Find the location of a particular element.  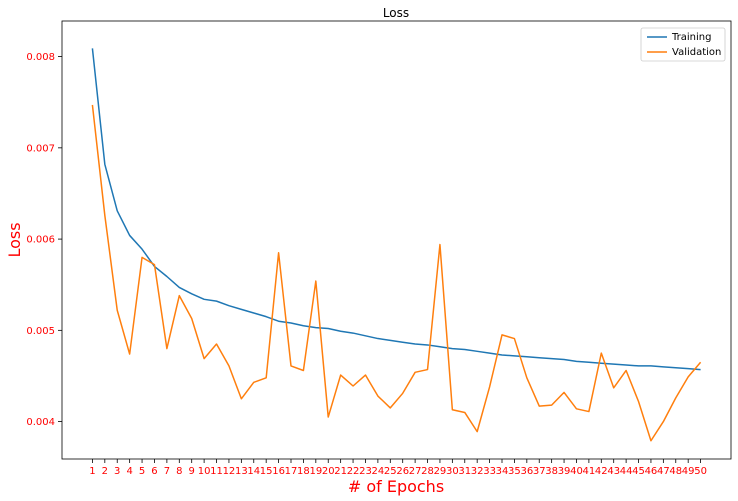

x-tick-label: 49 is located at coordinates (688, 471).